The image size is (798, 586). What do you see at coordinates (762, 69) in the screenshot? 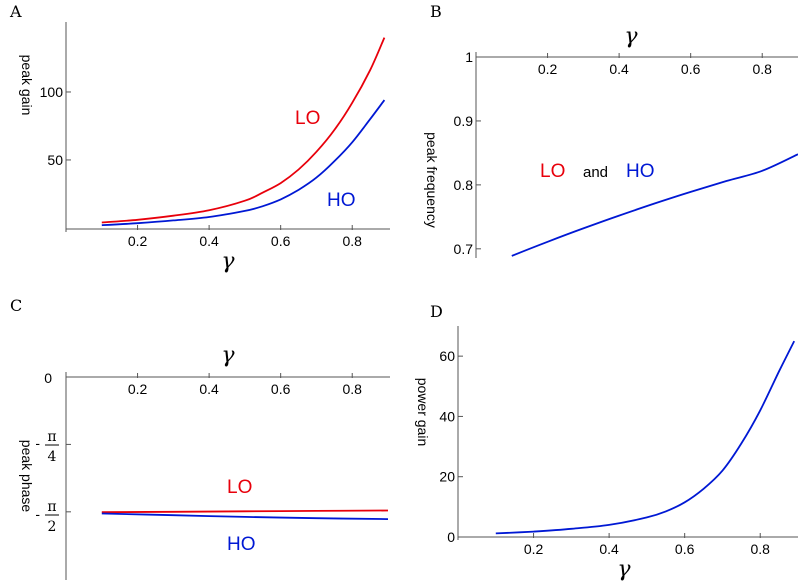
I see `panel-b-x-tick-label: 0.8` at bounding box center [762, 69].